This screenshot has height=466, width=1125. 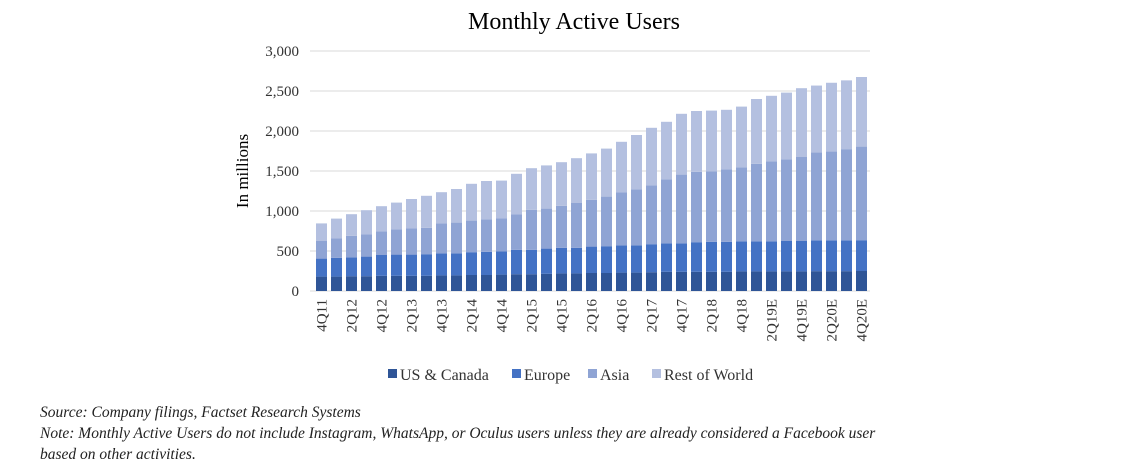 I want to click on x-tick-label: 4Q19E, so click(x=803, y=320).